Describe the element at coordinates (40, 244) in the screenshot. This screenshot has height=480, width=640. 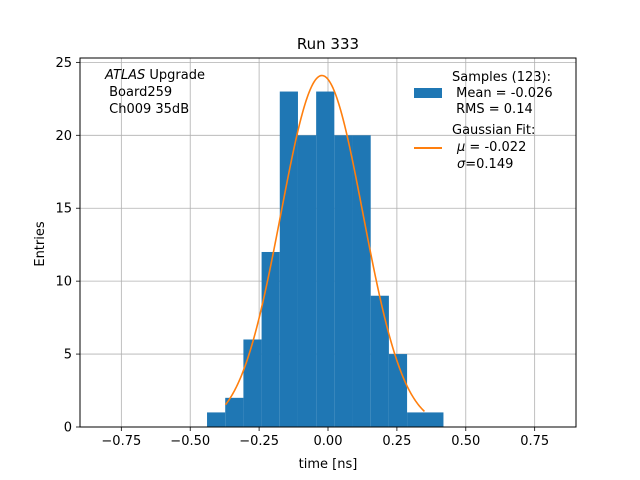
I see `y-axis-label: Entries` at that location.